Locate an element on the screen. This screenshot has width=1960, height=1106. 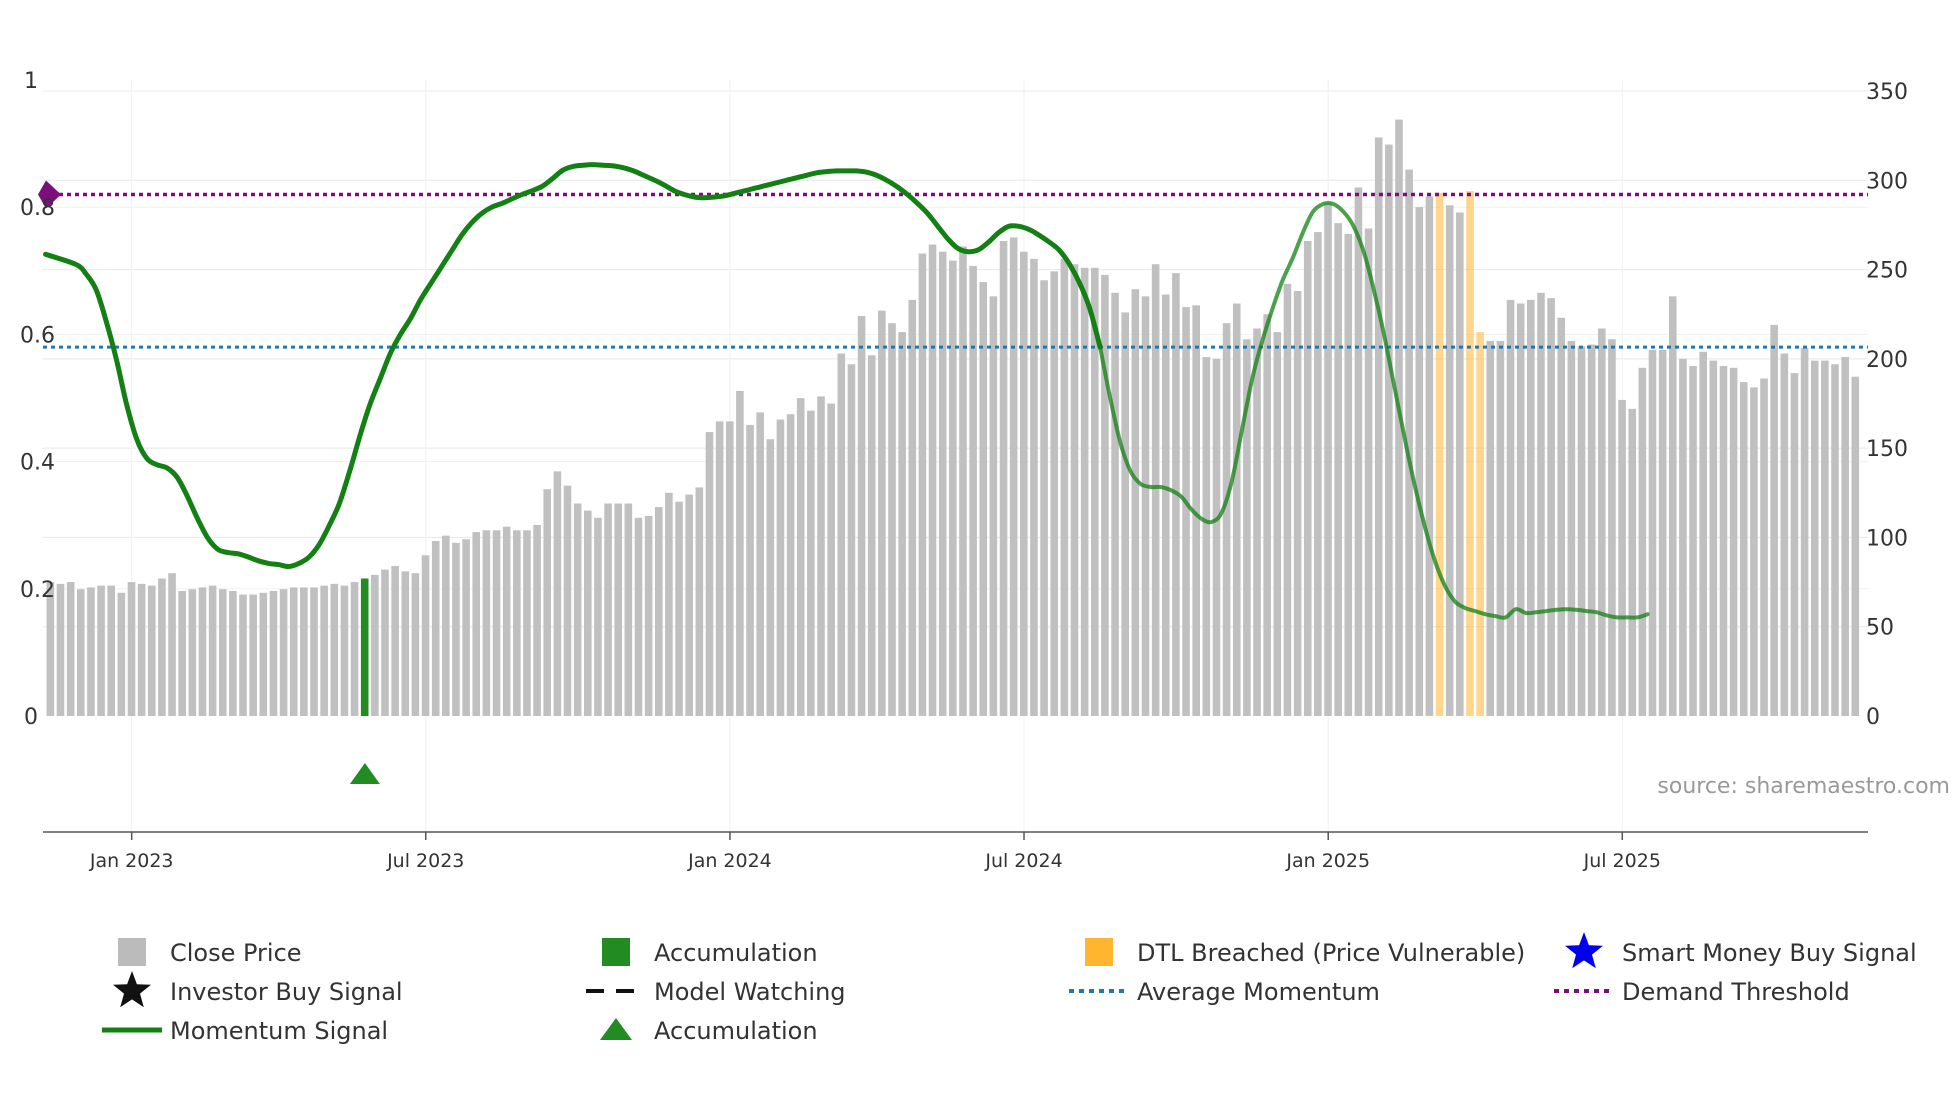
legend-item-investor_buy: Investor Buy Signal is located at coordinates (258, 989).